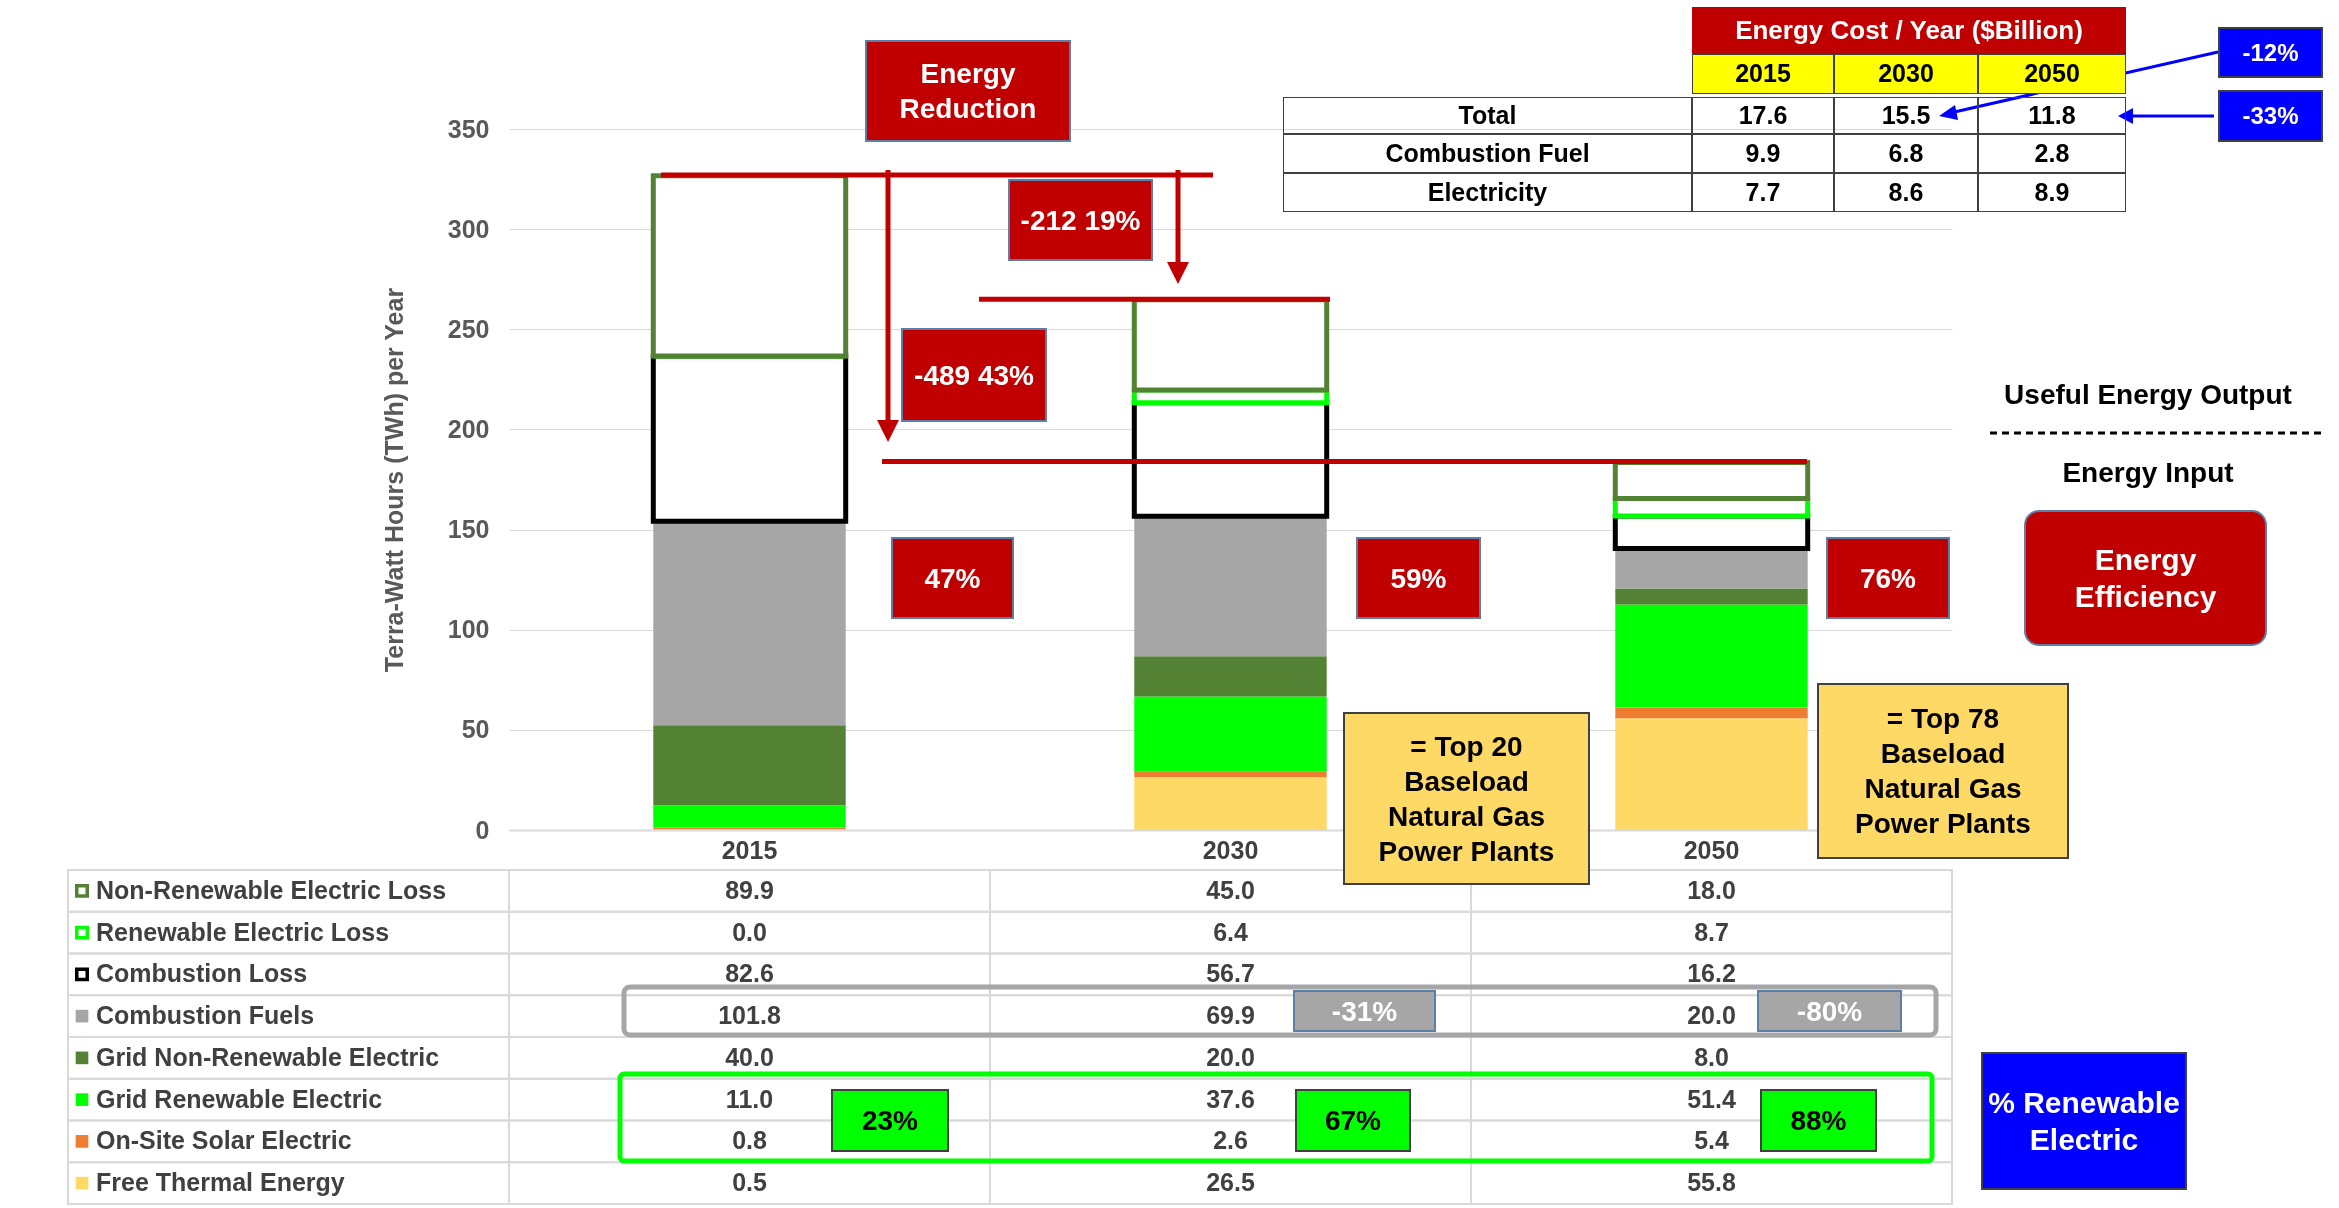 The image size is (2339, 1208). What do you see at coordinates (1829, 1011) in the screenshot?
I see `text: -80%` at bounding box center [1829, 1011].